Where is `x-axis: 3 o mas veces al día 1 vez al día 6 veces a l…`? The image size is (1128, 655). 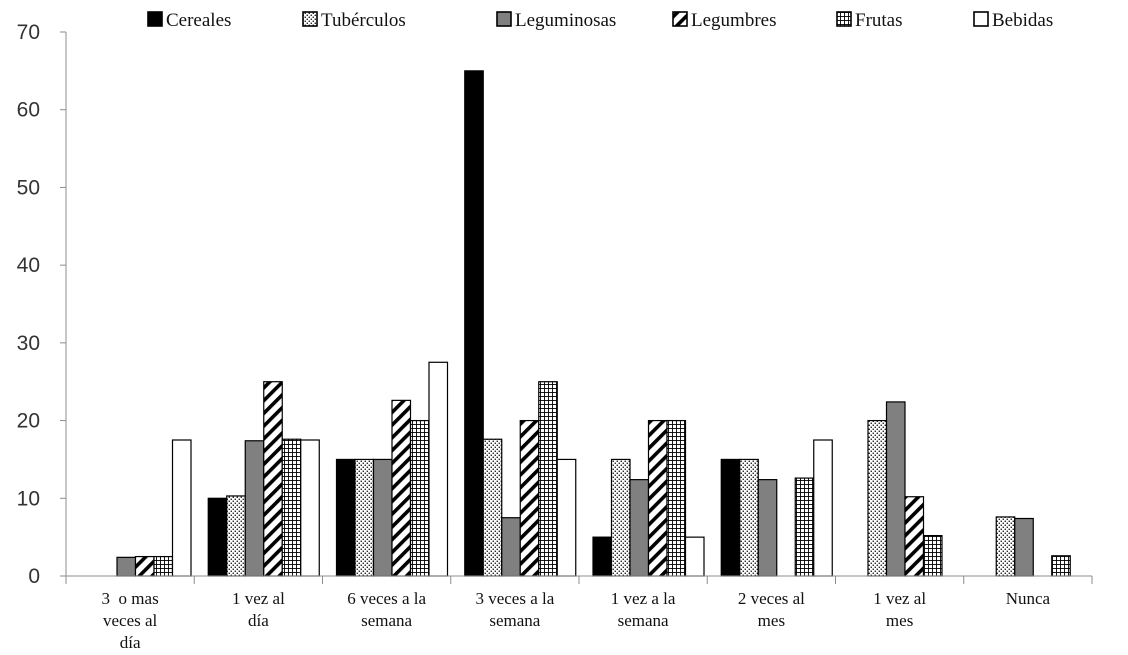
x-axis: 3 o mas veces al día 1 vez al día 6 veces a l… is located at coordinates (579, 613).